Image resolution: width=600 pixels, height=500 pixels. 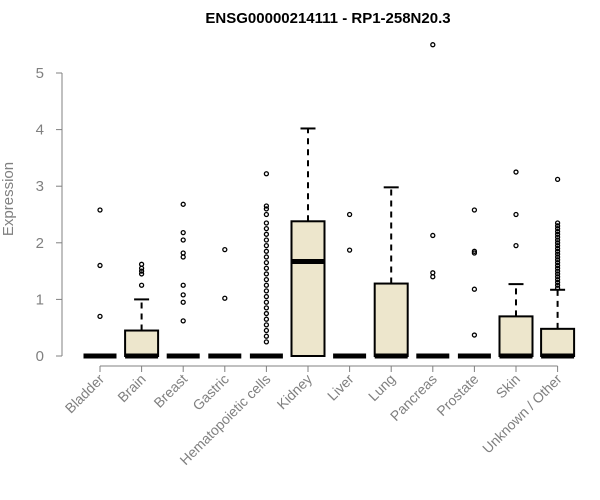 I want to click on box-hematopoietic-cells, so click(x=266, y=265).